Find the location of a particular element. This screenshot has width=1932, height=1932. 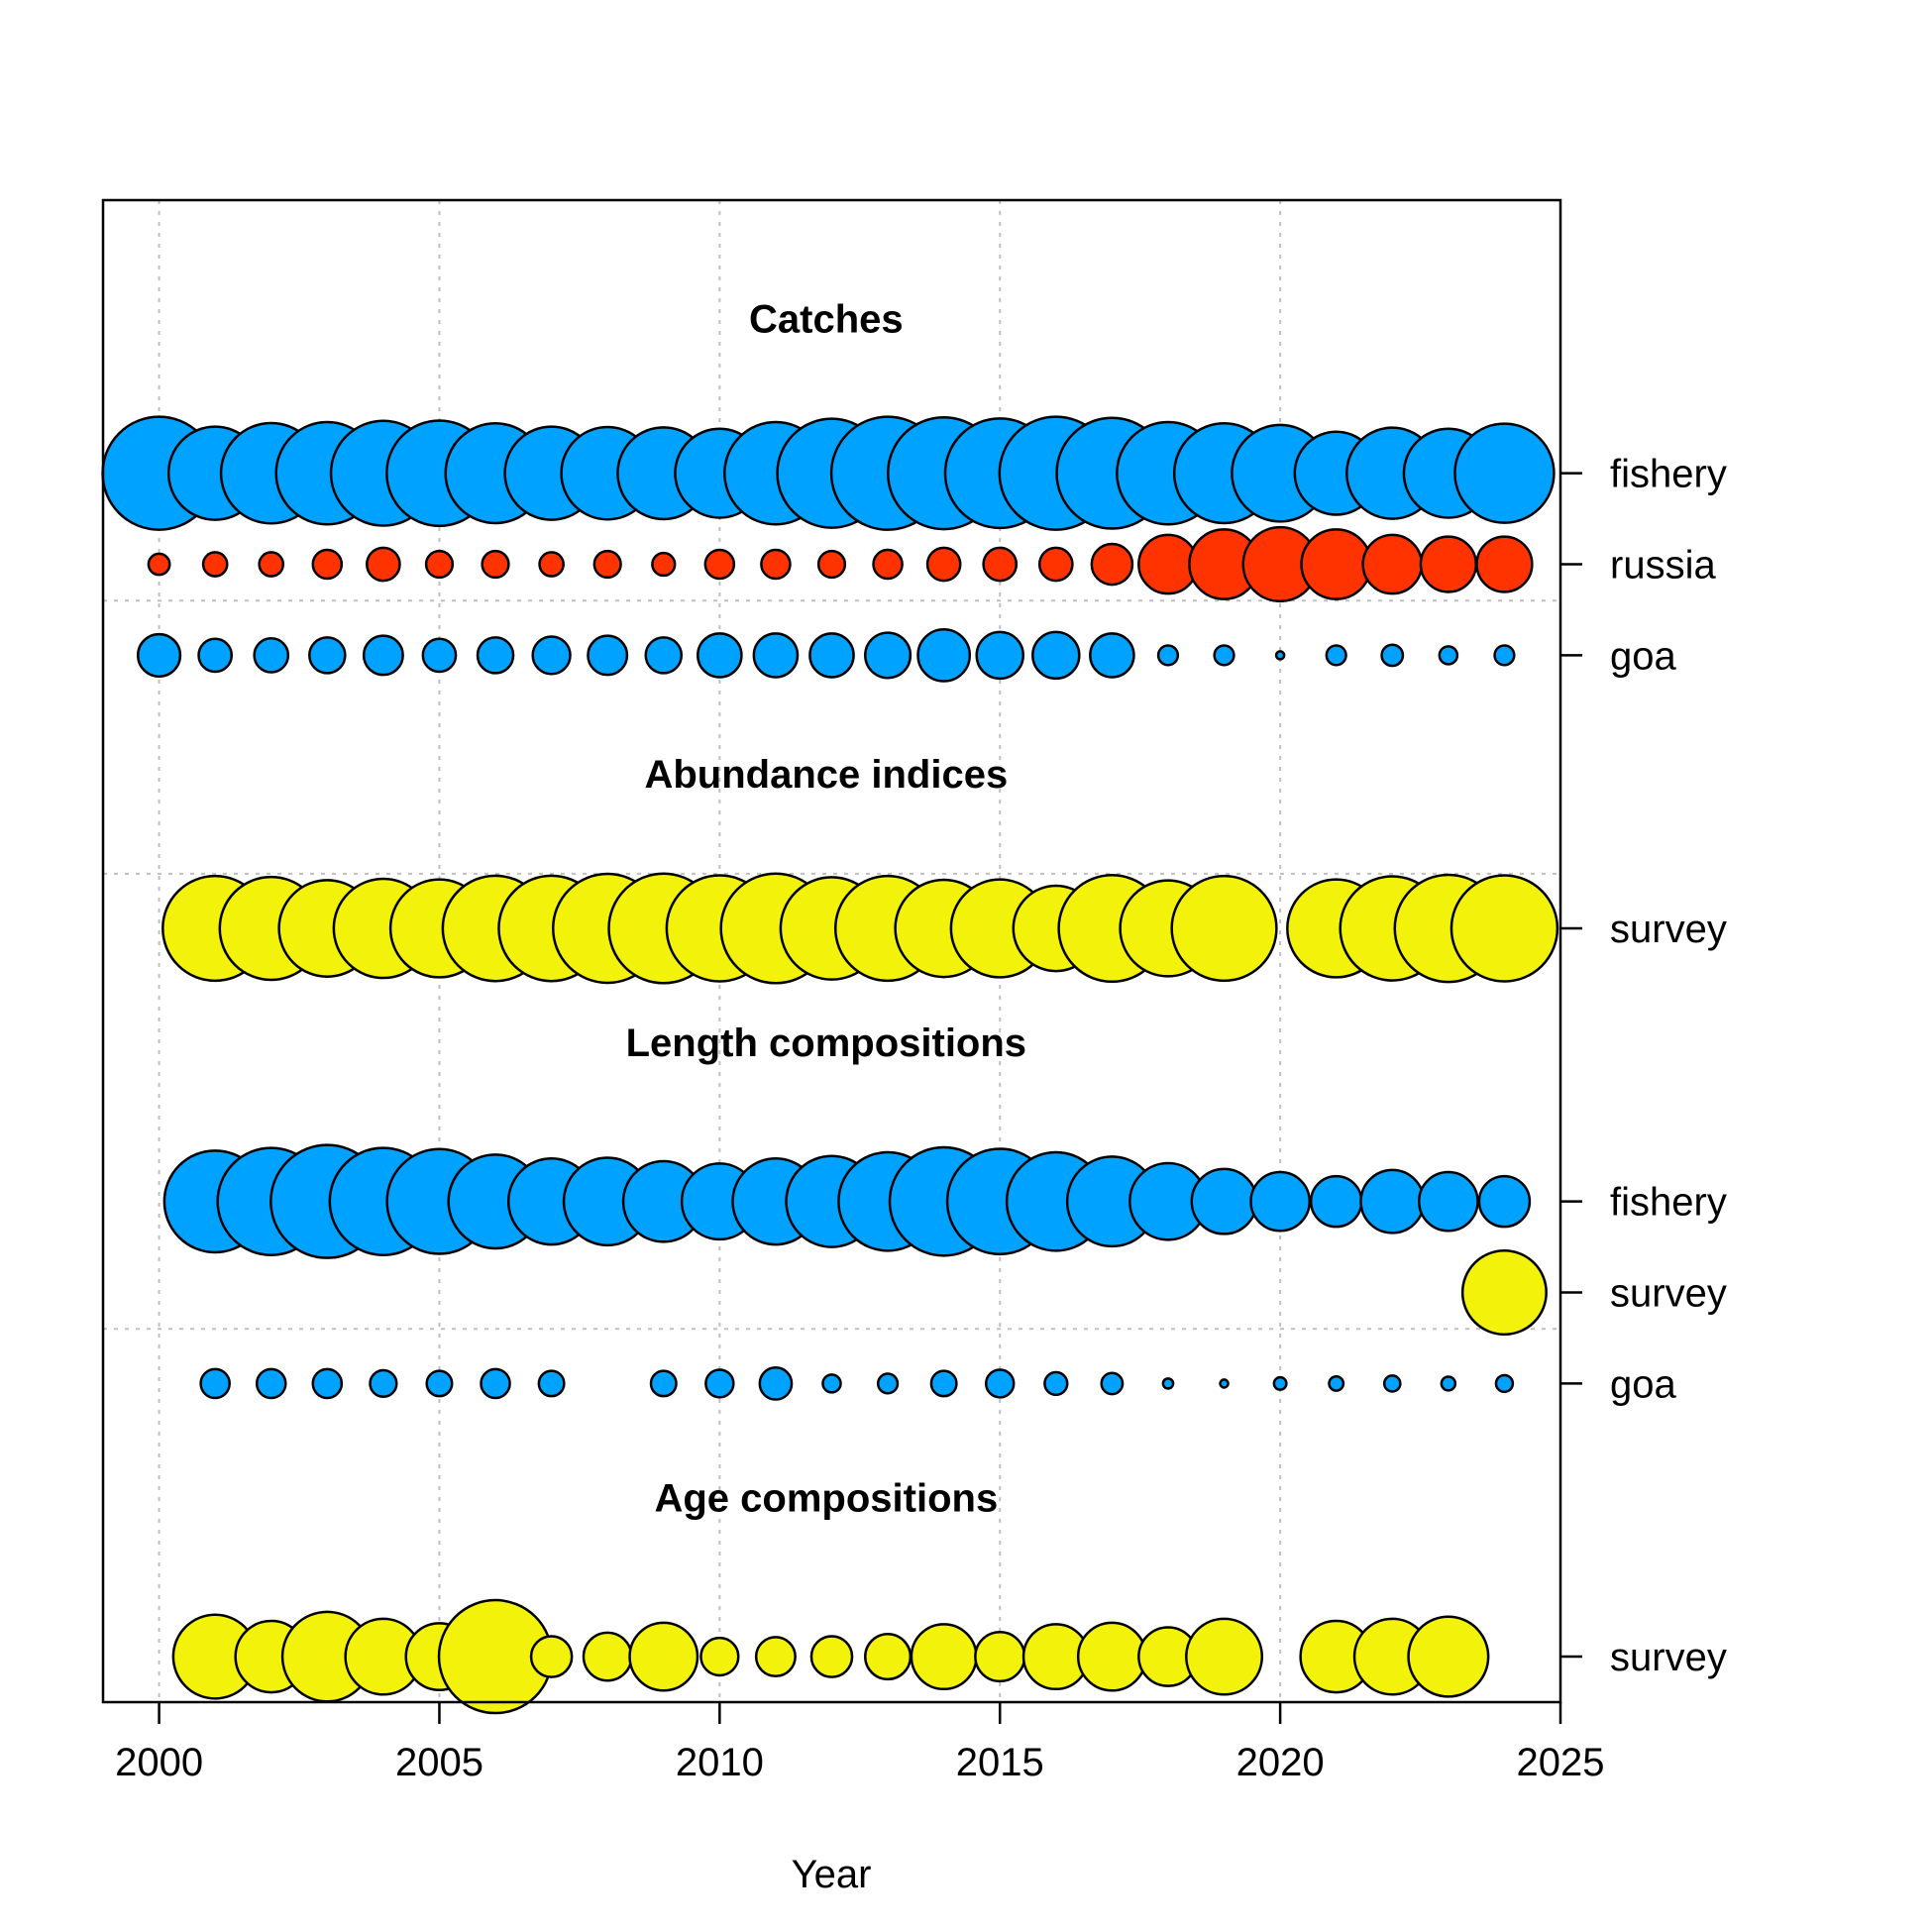

bubble-goa-2016 is located at coordinates (1056, 655).